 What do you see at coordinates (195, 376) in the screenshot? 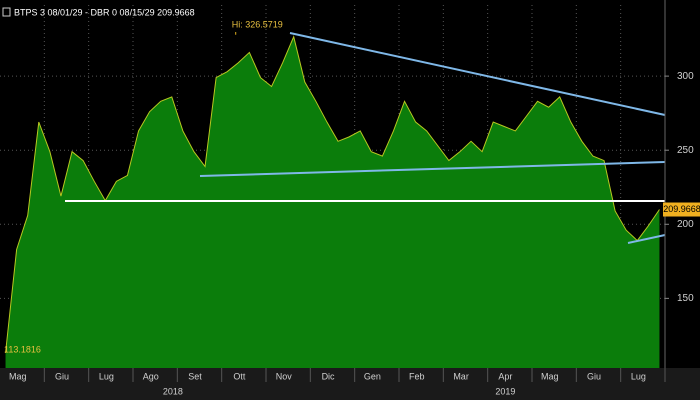
I see `x-tick-label: Set` at bounding box center [195, 376].